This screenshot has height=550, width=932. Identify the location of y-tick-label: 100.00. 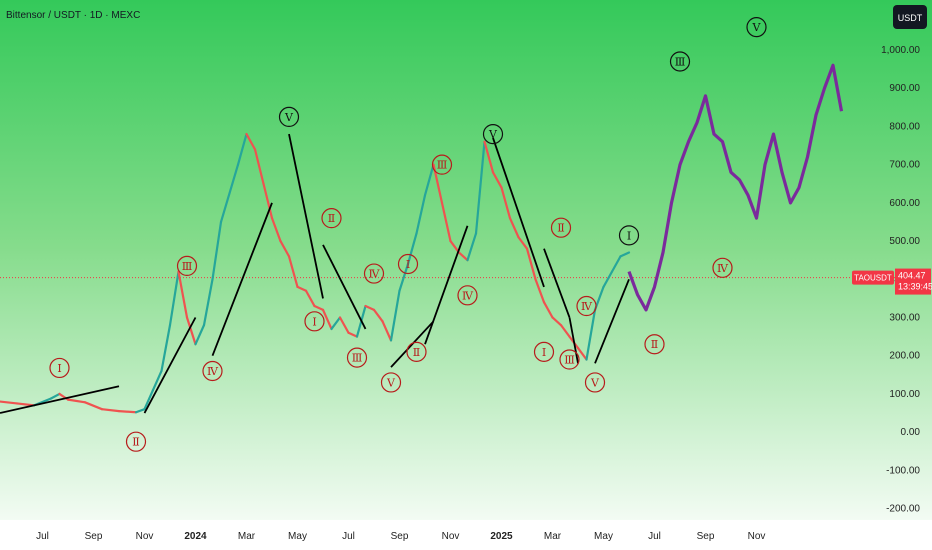
(904, 394).